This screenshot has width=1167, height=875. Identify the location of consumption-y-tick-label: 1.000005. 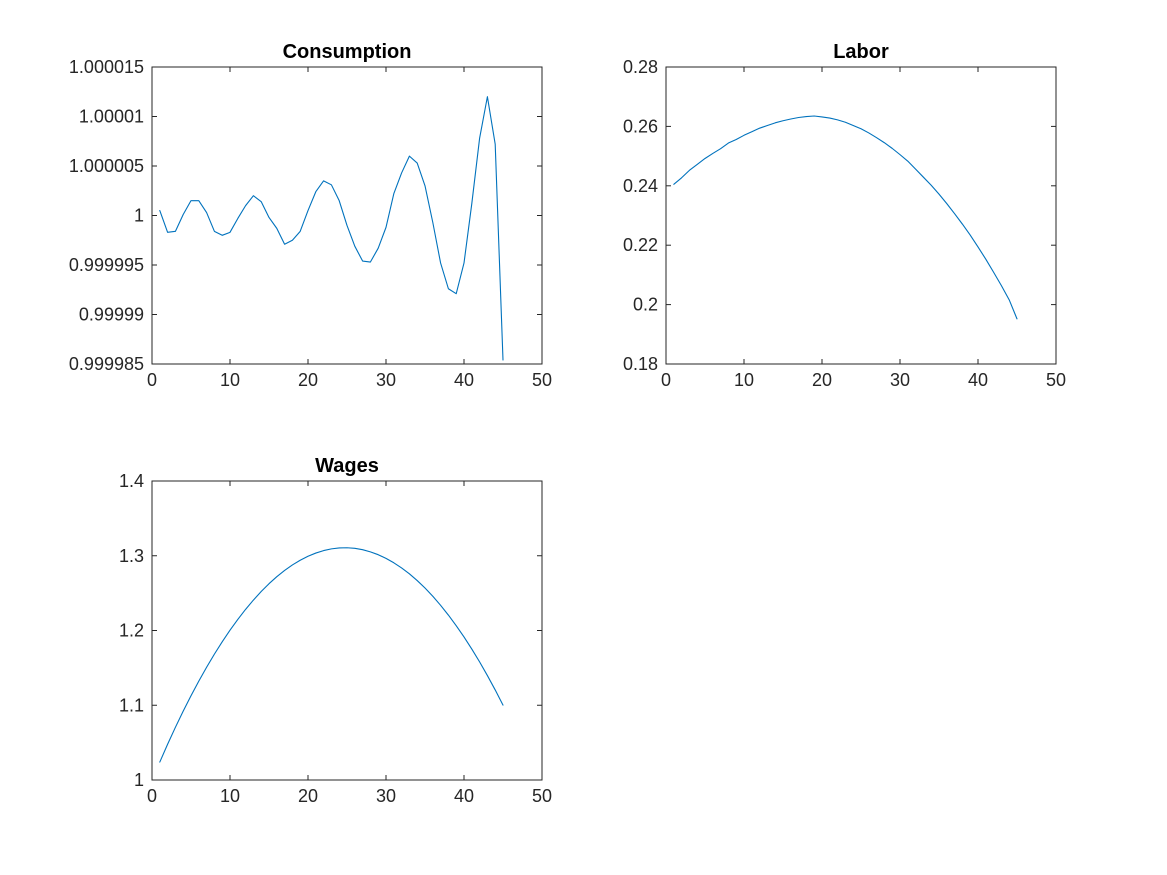
(106, 166).